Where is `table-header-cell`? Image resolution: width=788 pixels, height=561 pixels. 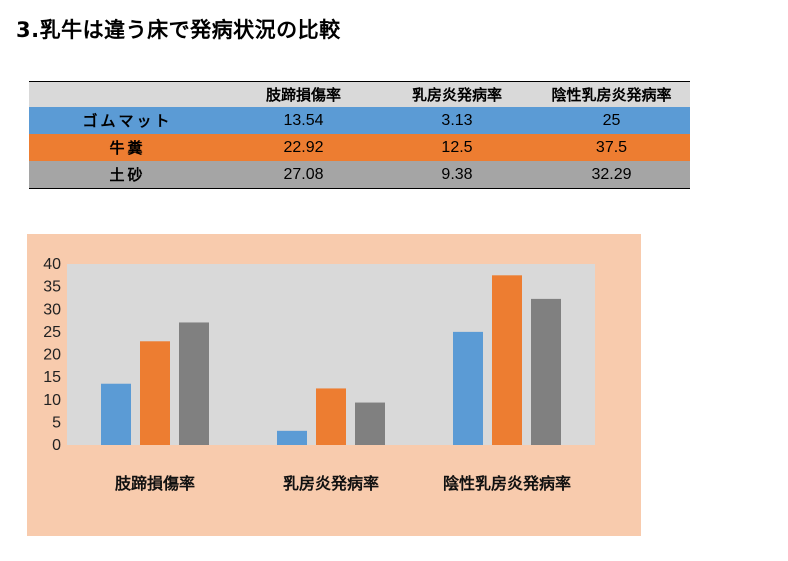 table-header-cell is located at coordinates (127, 95).